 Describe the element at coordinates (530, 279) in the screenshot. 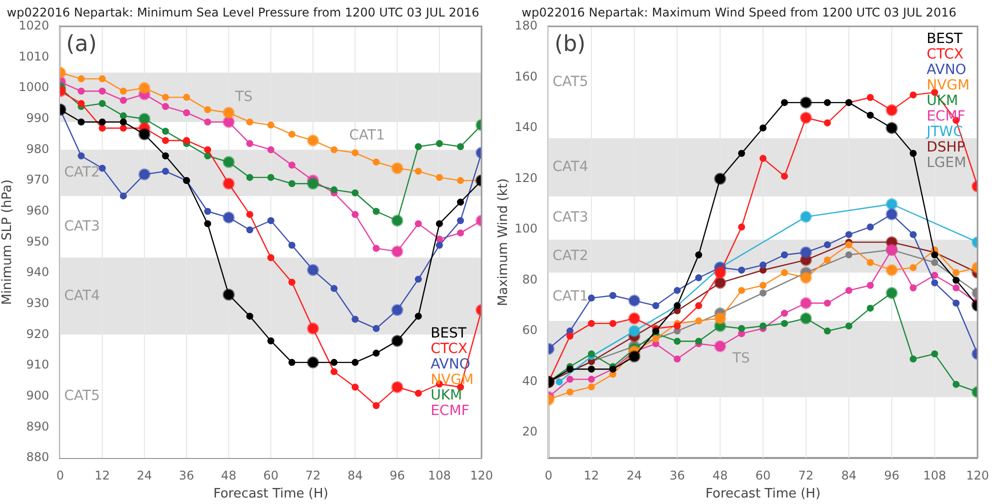

I see `y-tick-label: 80` at that location.